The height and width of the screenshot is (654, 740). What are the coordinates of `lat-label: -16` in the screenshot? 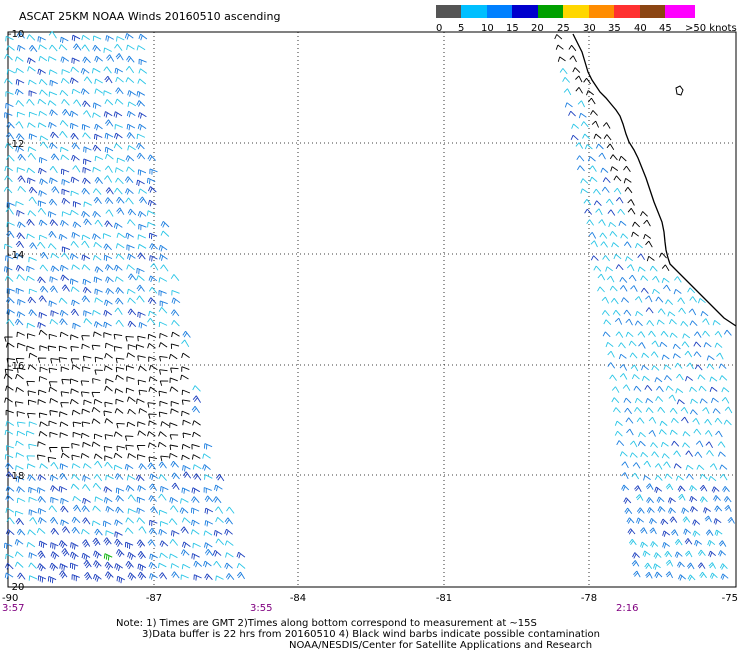 It's located at (16, 366).